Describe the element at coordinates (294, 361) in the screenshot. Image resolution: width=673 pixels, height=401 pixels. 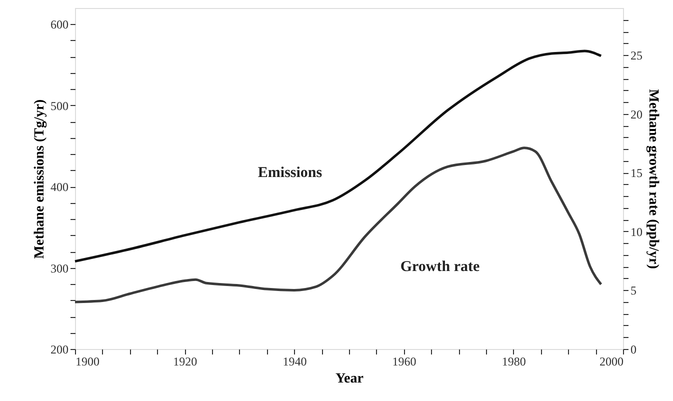
I see `x-tick-label: 1940` at that location.